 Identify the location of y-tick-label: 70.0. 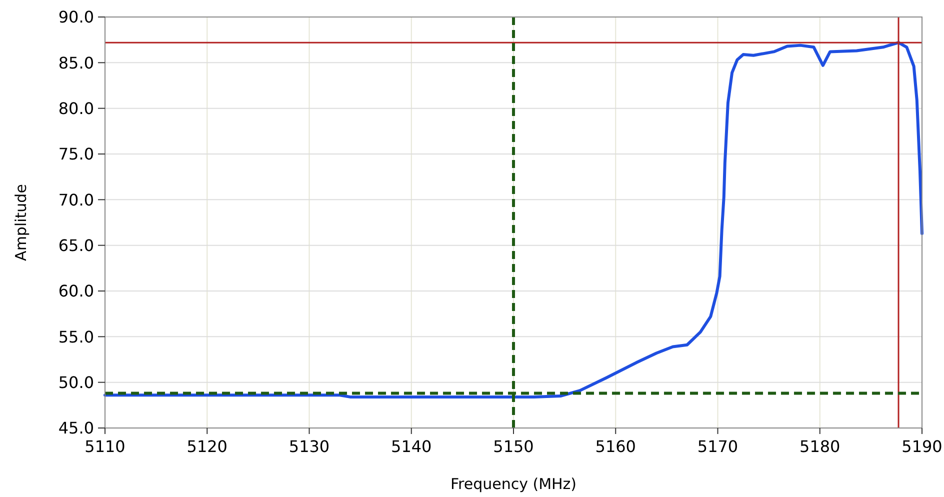
(76, 200).